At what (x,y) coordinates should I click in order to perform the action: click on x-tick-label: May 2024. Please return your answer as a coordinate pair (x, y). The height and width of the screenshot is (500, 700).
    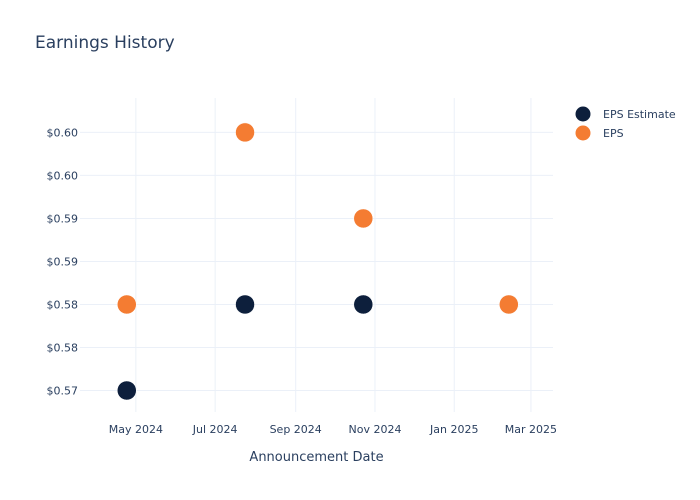
    Looking at the image, I should click on (136, 429).